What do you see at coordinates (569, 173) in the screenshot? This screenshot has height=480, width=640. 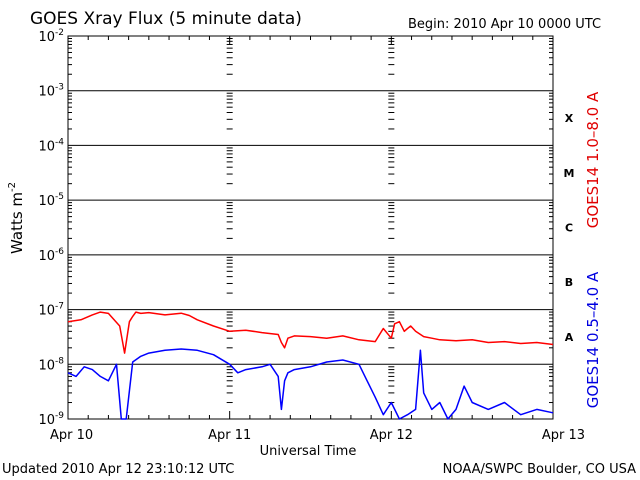 I see `flare-class-label: M` at bounding box center [569, 173].